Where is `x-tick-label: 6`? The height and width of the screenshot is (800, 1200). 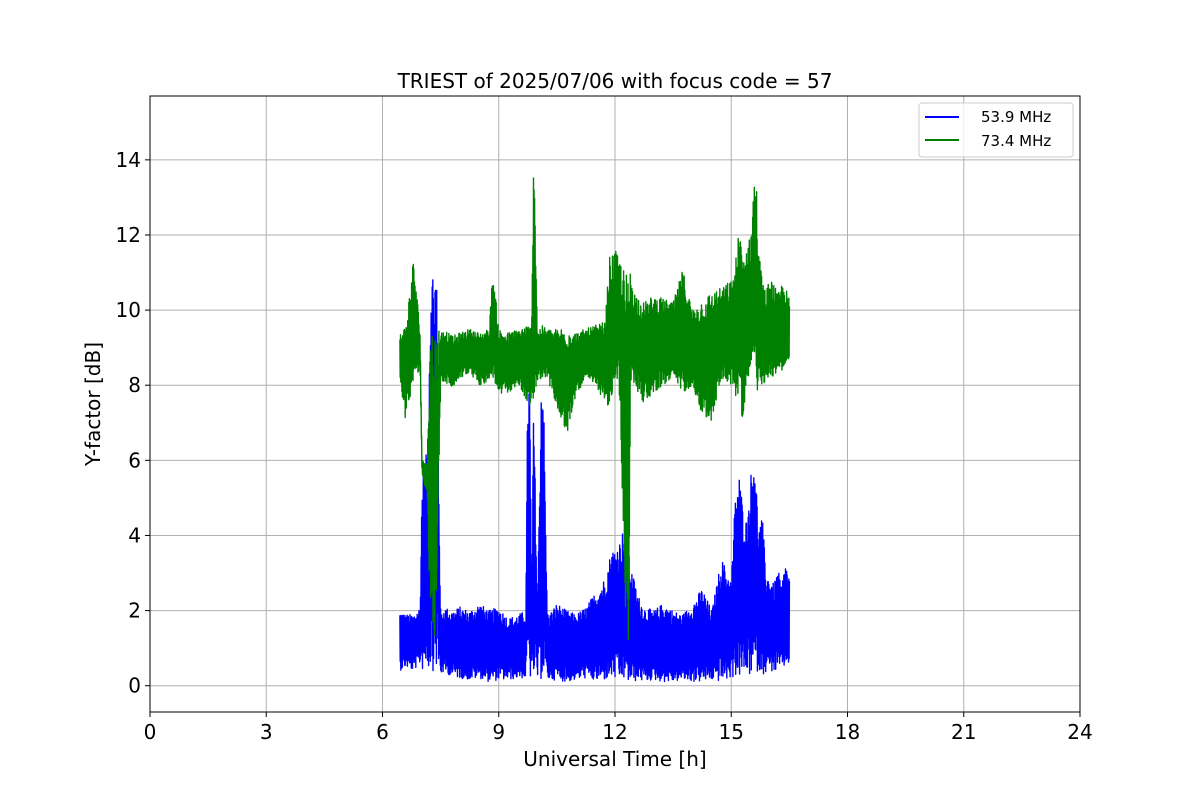 x-tick-label: 6 is located at coordinates (382, 732).